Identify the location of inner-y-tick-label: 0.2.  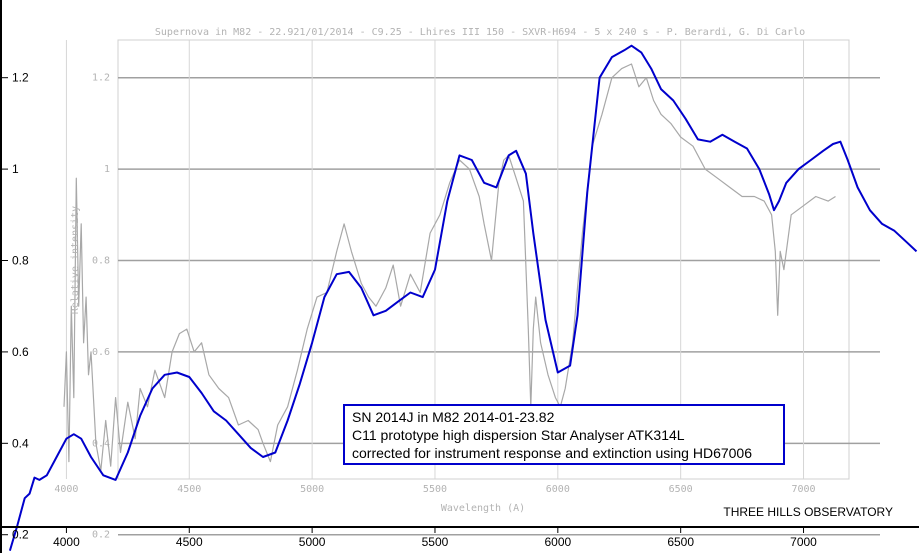
(101, 535).